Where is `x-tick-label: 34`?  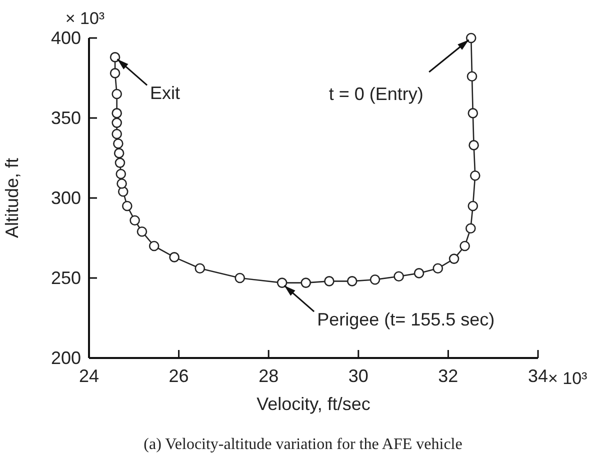 x-tick-label: 34 is located at coordinates (538, 376).